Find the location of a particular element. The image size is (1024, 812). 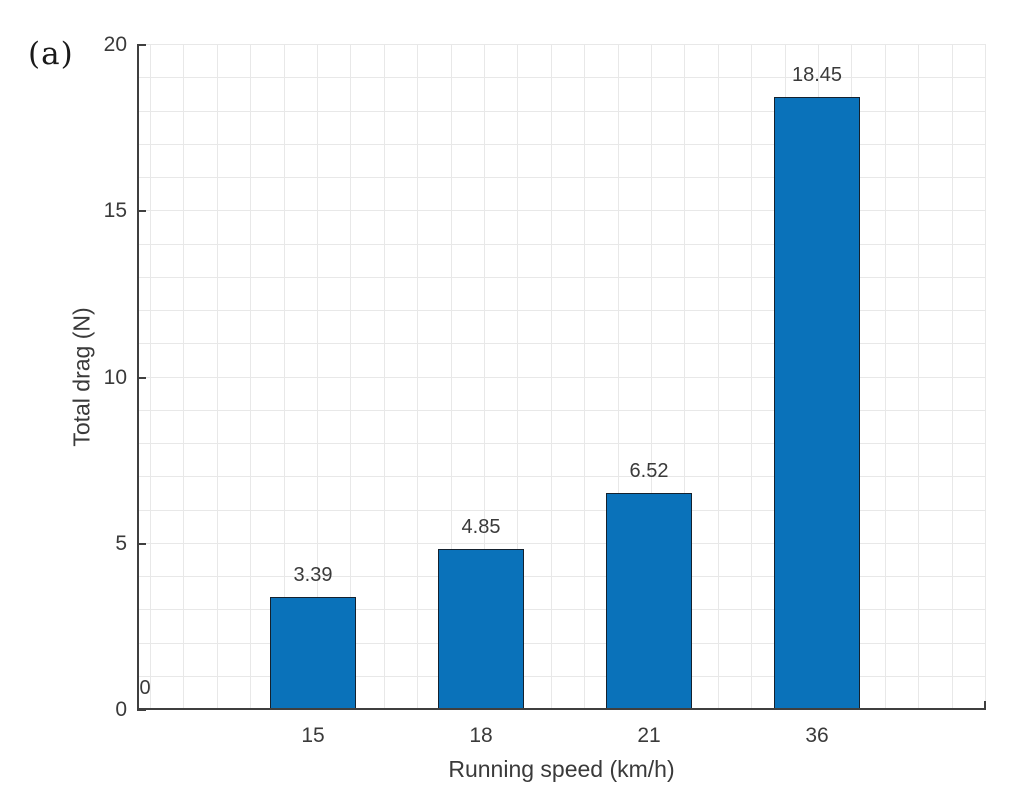

y-tick-label: 20 is located at coordinates (115, 44).